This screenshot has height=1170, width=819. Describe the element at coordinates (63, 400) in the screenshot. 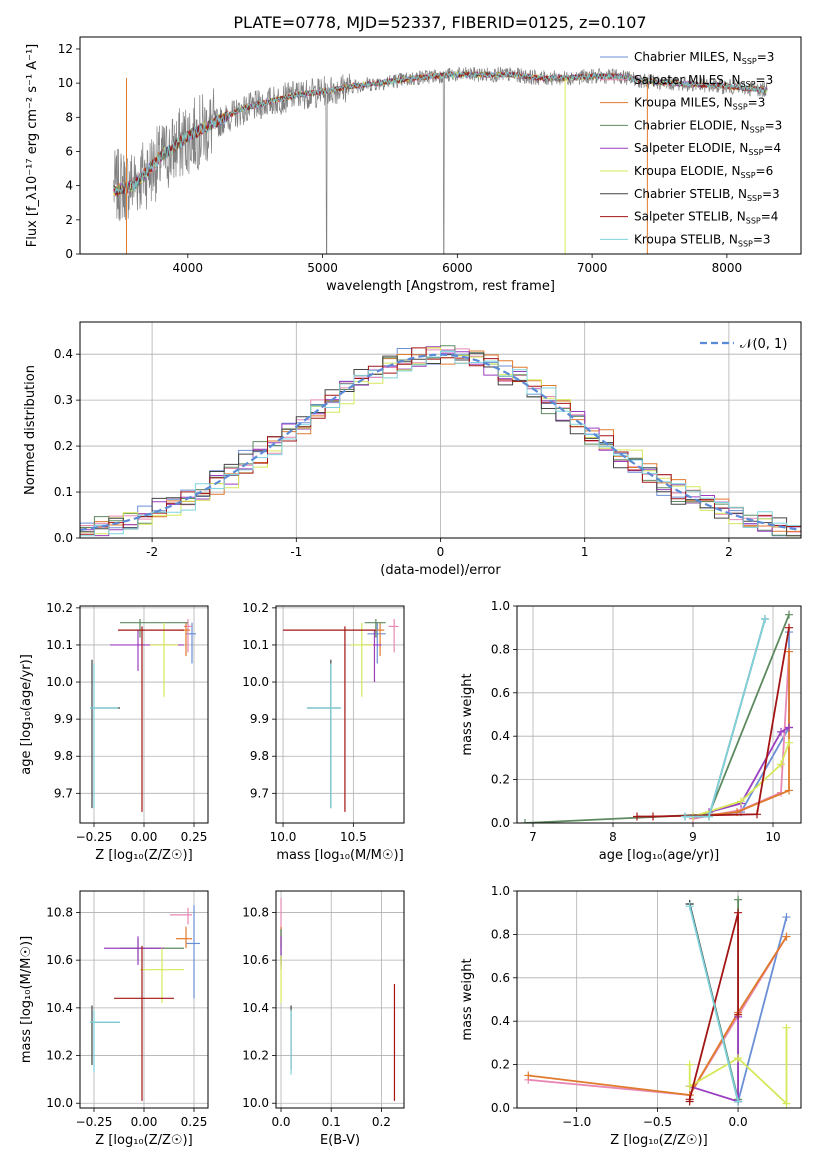

I see `y-tick-label: 0.3` at that location.